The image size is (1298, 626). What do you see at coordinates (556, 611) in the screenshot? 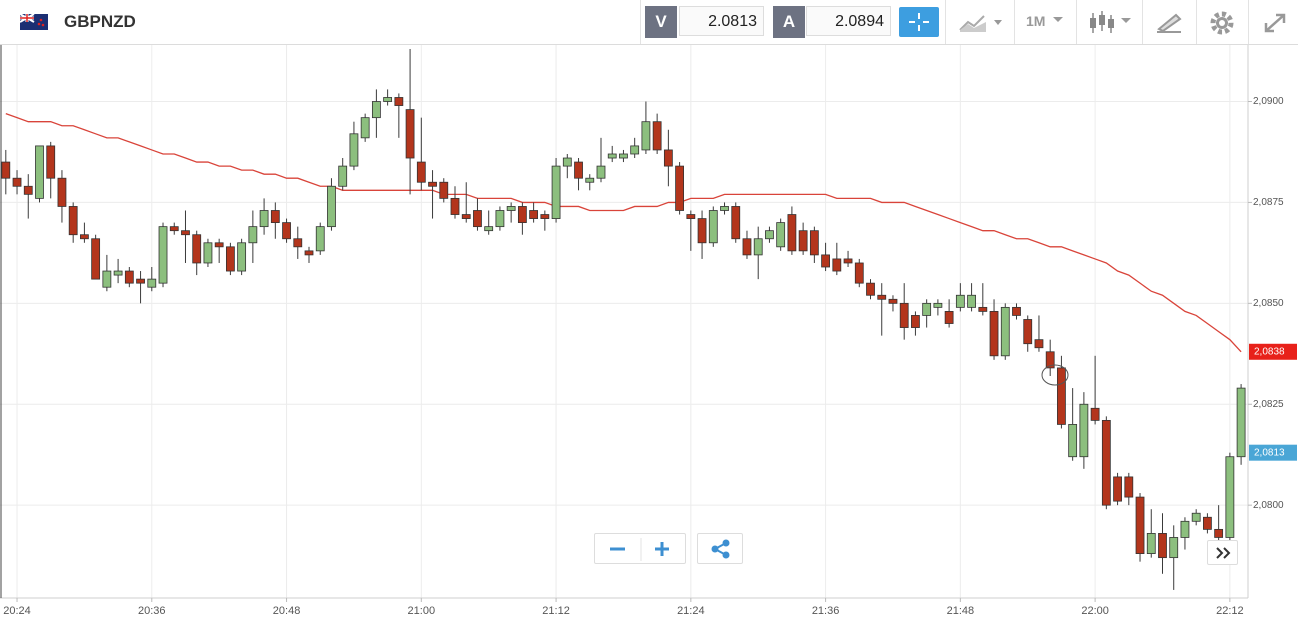
I see `x-tick-label: 21:12` at bounding box center [556, 611].